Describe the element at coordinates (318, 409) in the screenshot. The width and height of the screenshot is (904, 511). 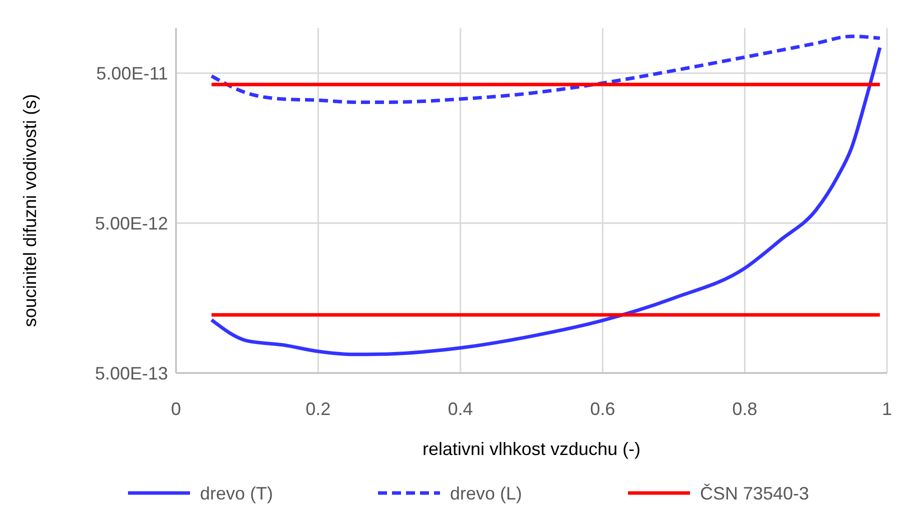
I see `x-tick-label: 0.2` at that location.